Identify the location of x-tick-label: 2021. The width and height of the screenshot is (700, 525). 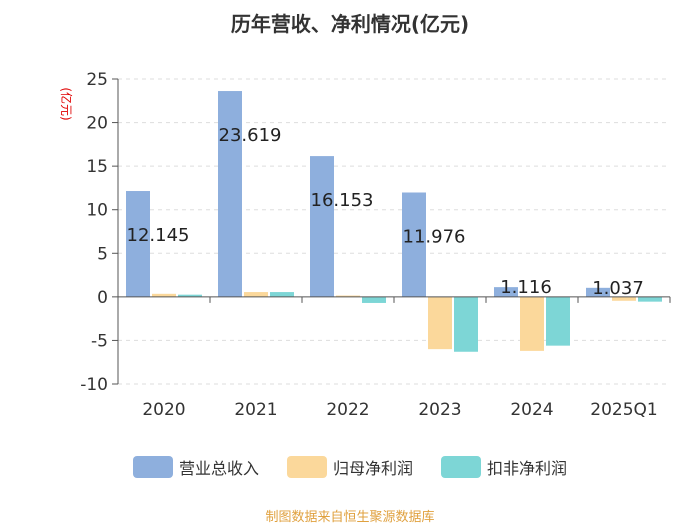
(255, 410).